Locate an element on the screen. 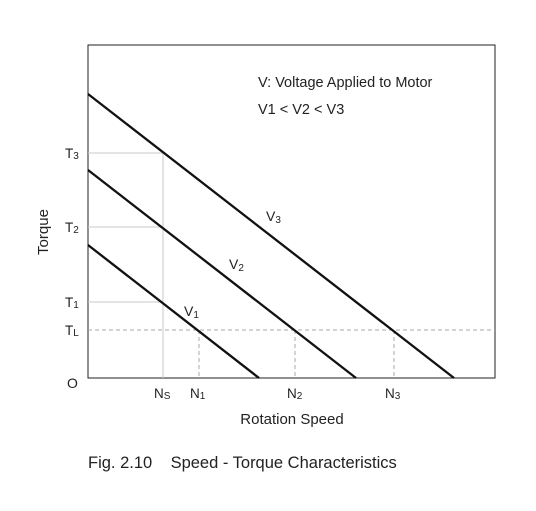 This screenshot has height=511, width=536. tick-n1: N1 is located at coordinates (198, 394).